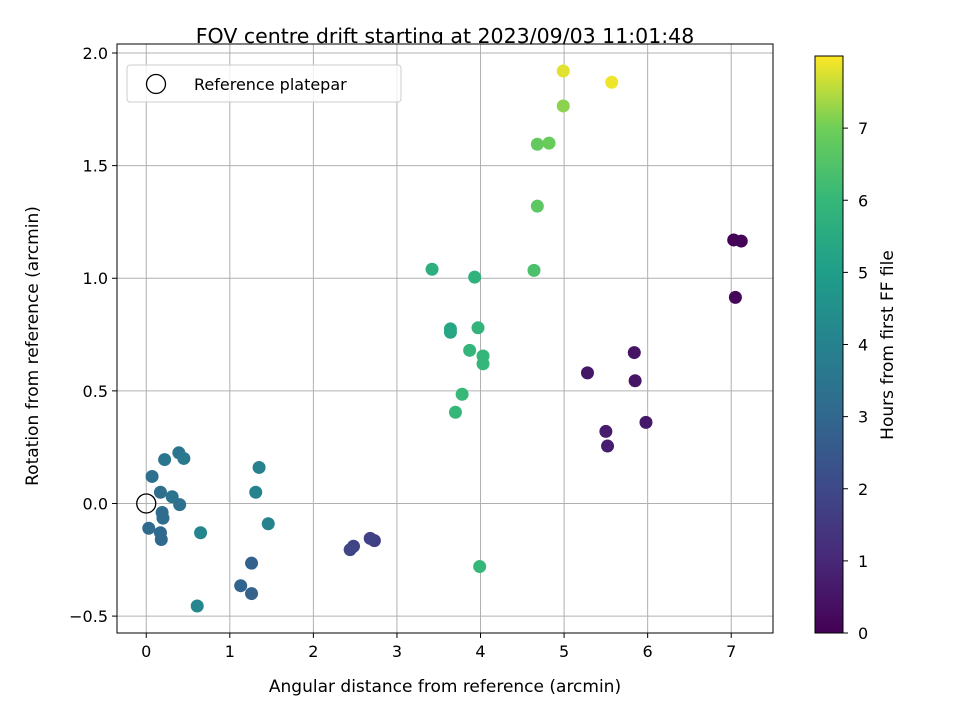 This screenshot has width=960, height=720. What do you see at coordinates (863, 633) in the screenshot?
I see `colorbar-tick-label: 0` at bounding box center [863, 633].